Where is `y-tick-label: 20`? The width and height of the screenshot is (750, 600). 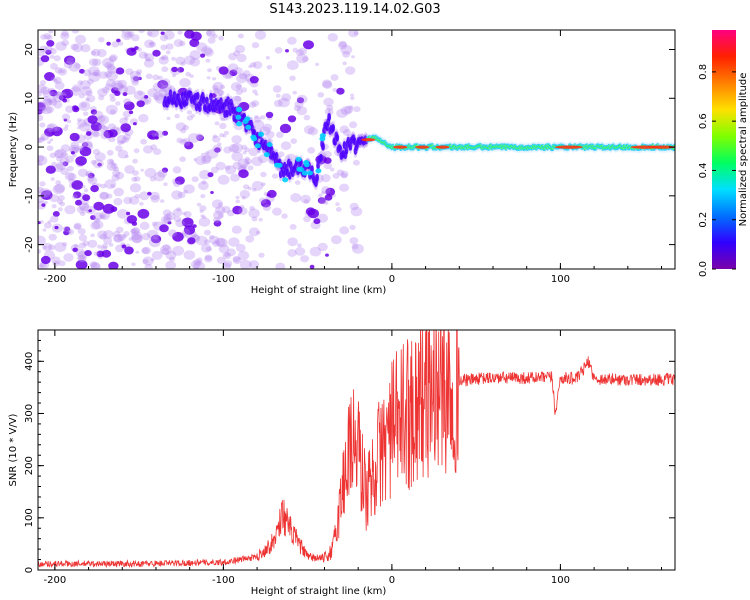 y-tick-label: 20 is located at coordinates (29, 49).